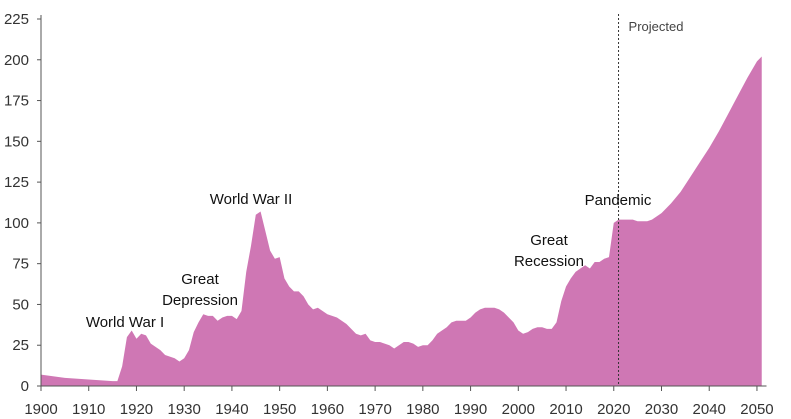 The height and width of the screenshot is (419, 791). Describe the element at coordinates (184, 409) in the screenshot. I see `x-tick-label: 1930` at that location.